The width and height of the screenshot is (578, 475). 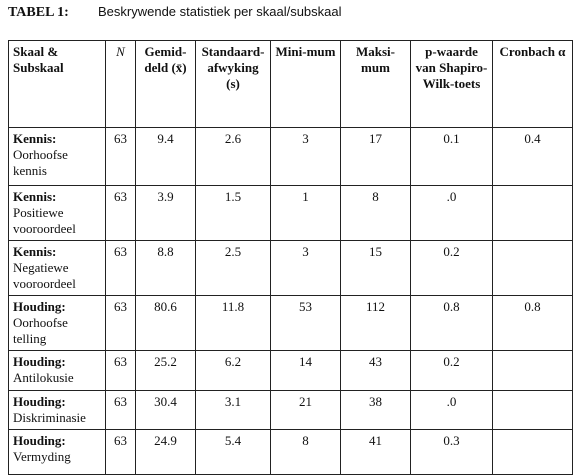 I want to click on scale-name: Vermyding, so click(x=42, y=456).